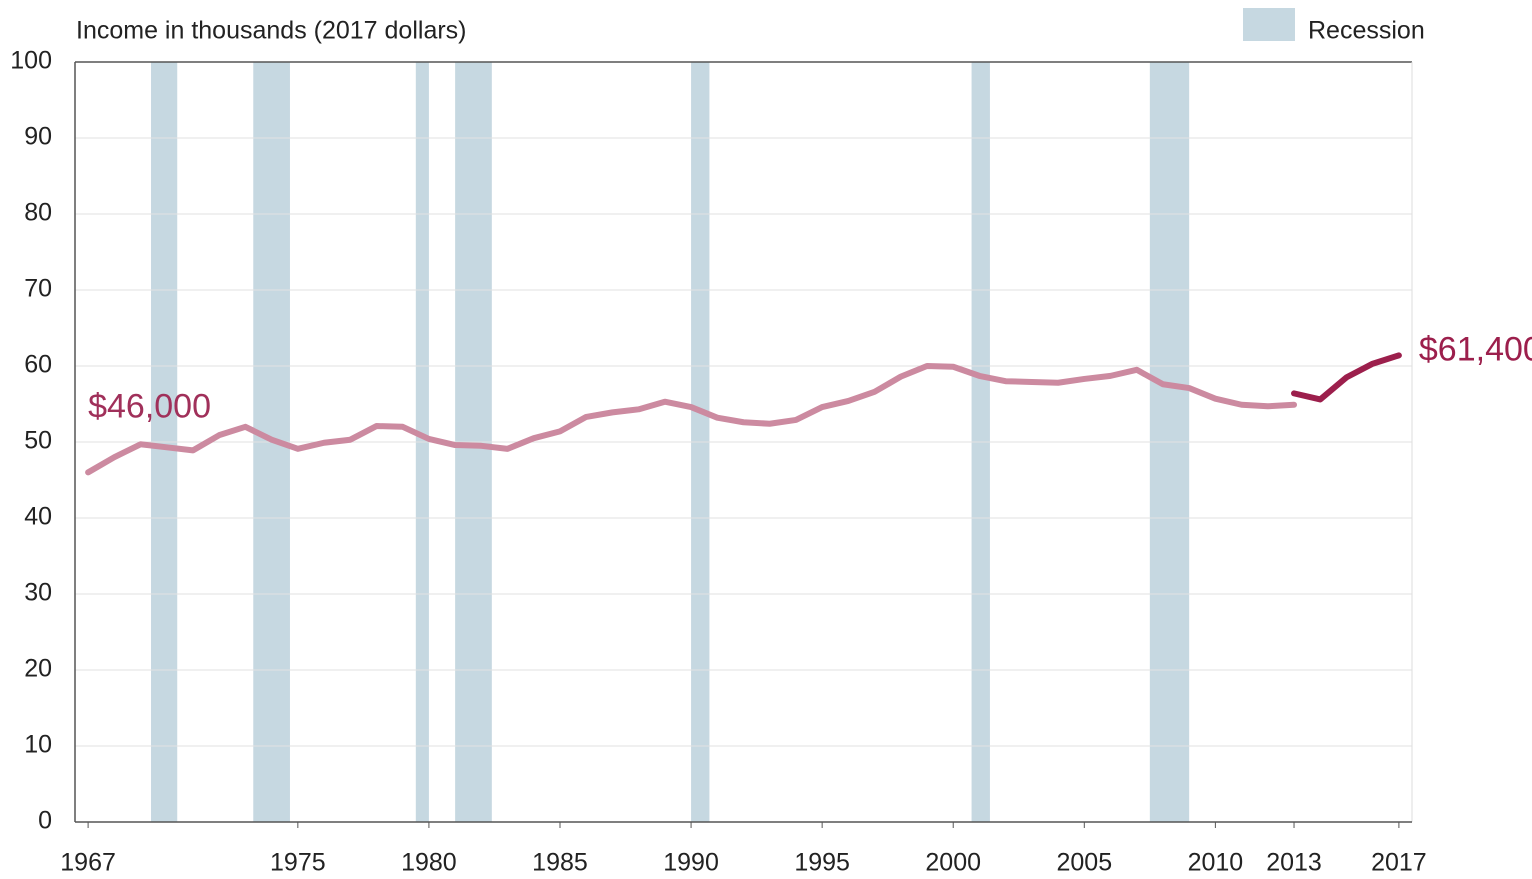 This screenshot has height=879, width=1532. Describe the element at coordinates (560, 863) in the screenshot. I see `x-tick-label: 1985` at that location.